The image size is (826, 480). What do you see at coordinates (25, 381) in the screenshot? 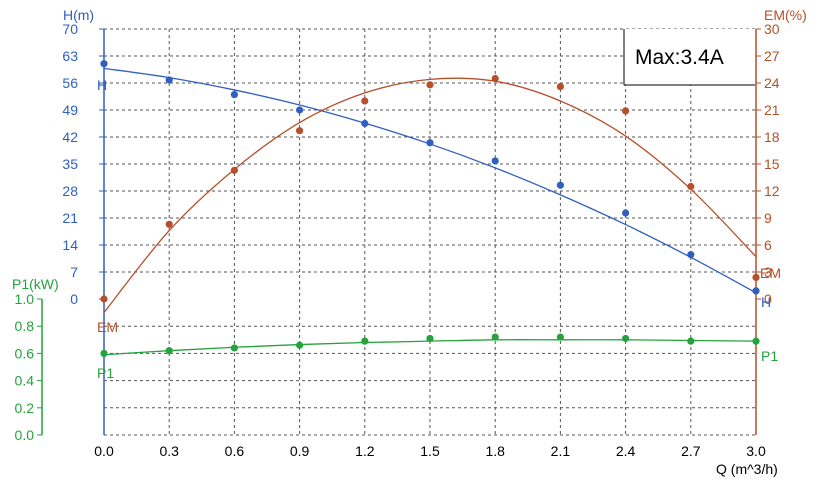
I see `p1-tick-label: 0.4` at bounding box center [25, 381].